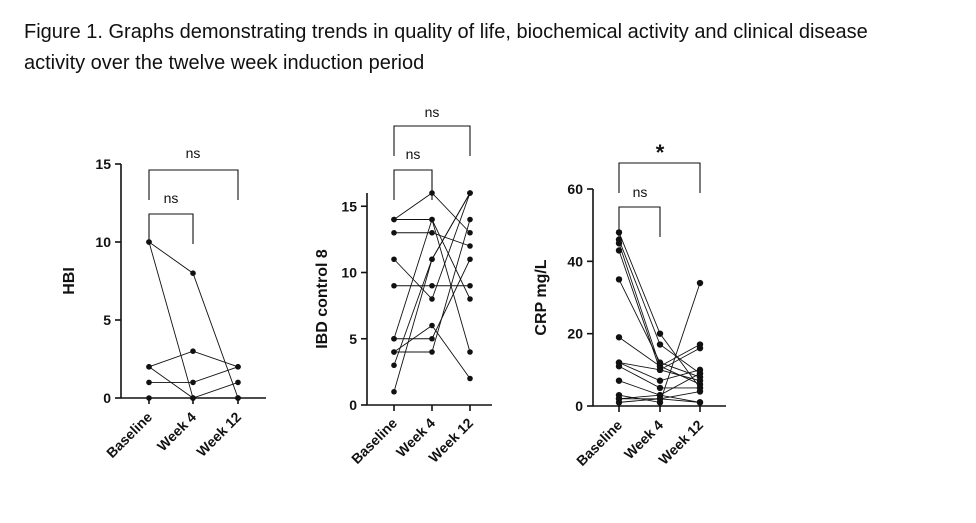 This screenshot has height=523, width=976. Describe the element at coordinates (541, 297) in the screenshot. I see `y-axis-title: CRP mg/L` at that location.